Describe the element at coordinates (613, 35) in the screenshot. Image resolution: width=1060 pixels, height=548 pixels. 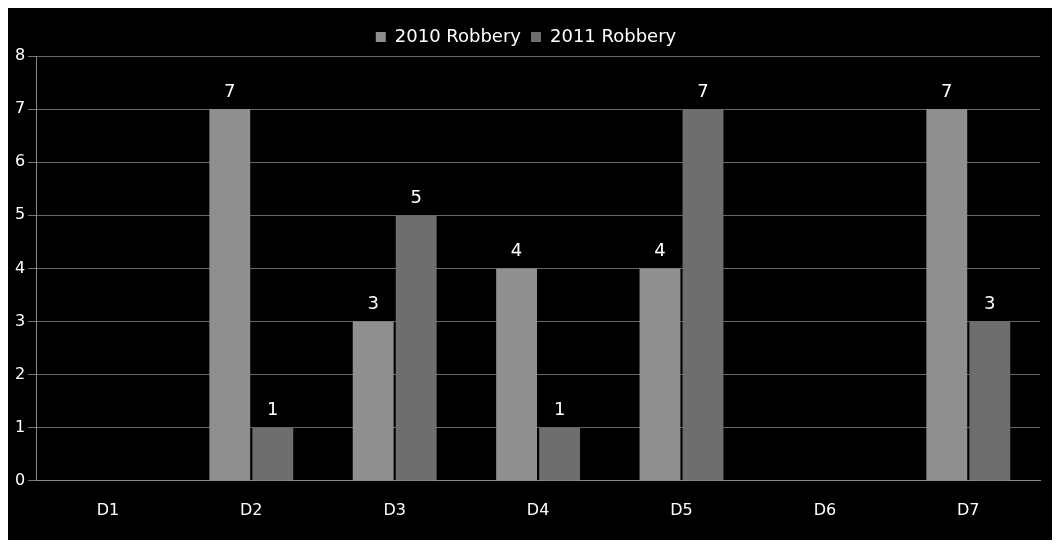
I see `legend-label: 2011 Robbery` at that location.